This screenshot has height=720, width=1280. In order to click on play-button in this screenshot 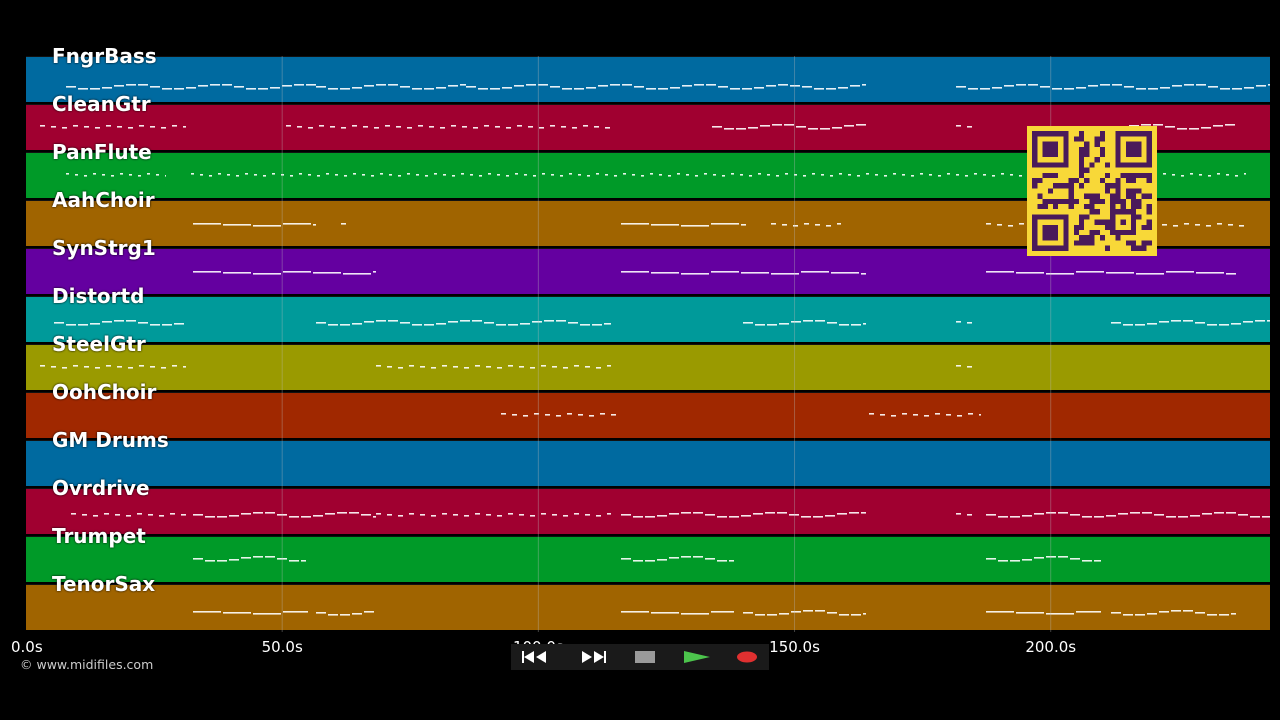, I will do `click(697, 657)`.